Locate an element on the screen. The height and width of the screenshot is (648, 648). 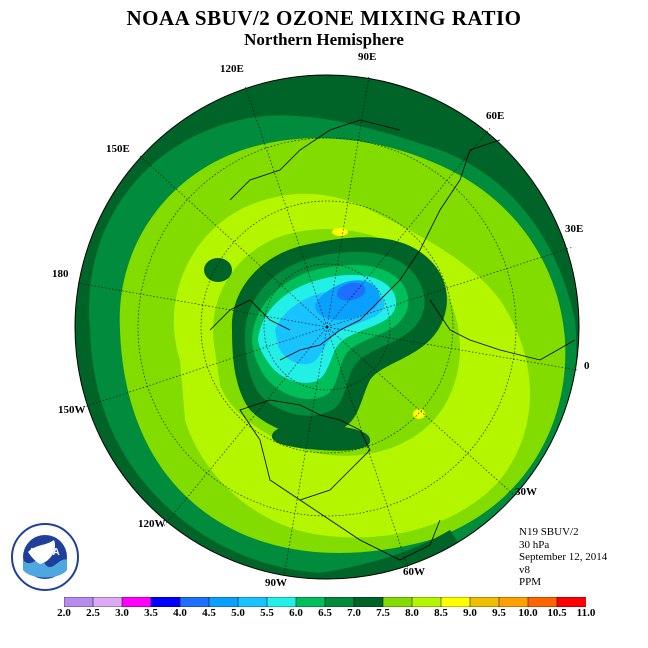
colorbar-tick-label: 8.5 is located at coordinates (441, 613).